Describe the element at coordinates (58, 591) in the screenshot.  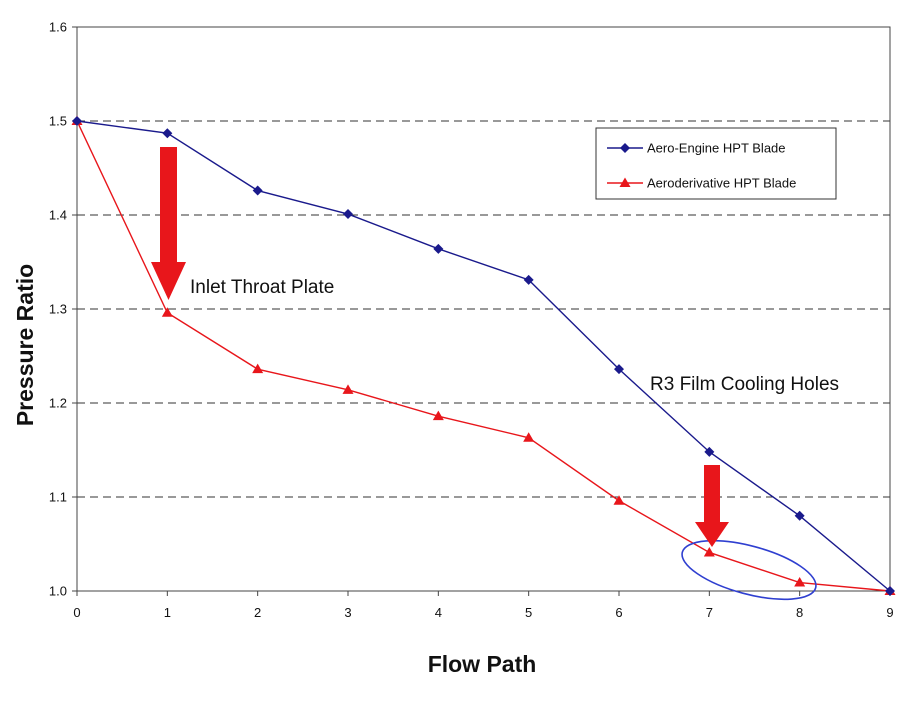
I see `y-tick-label: 1.0` at that location.